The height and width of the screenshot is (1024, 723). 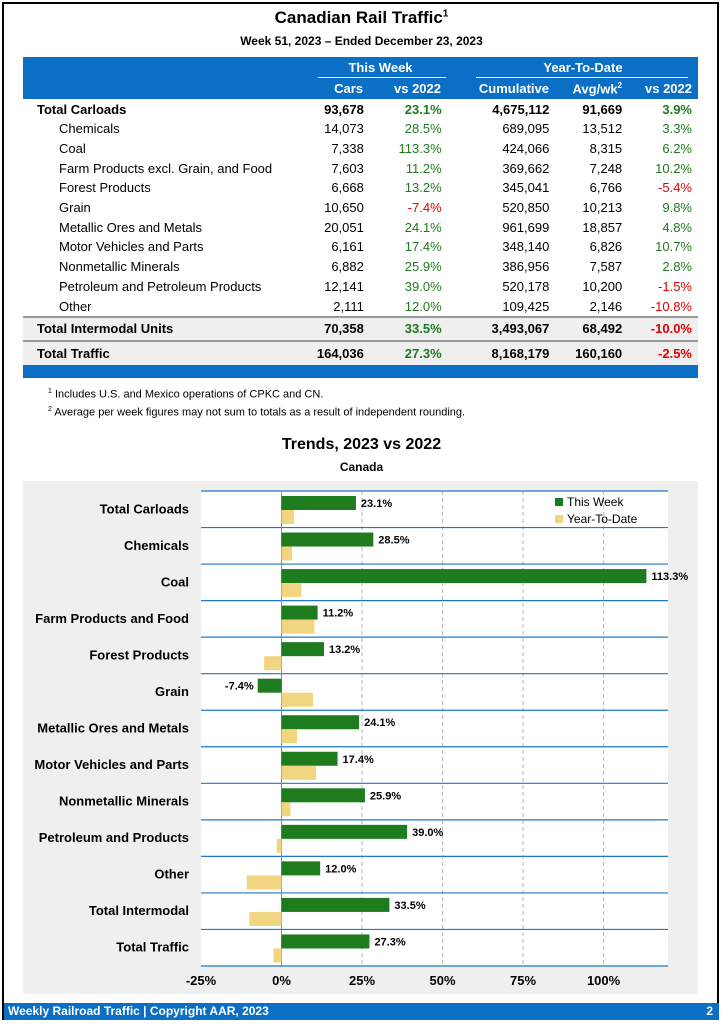 I want to click on vs2022-ytd-value: -10.8%, so click(x=671, y=306).